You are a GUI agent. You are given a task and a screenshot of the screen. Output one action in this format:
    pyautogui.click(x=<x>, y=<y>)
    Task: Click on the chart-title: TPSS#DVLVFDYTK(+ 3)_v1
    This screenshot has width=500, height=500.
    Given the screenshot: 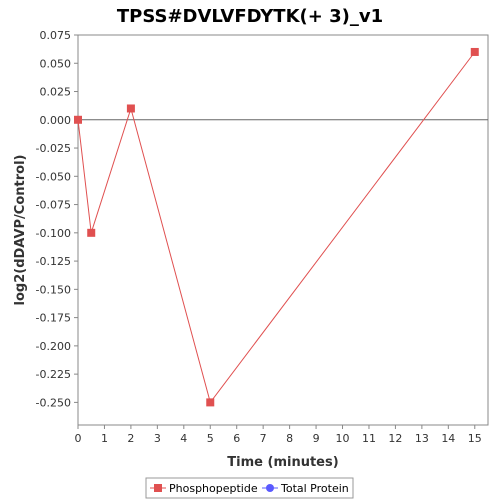 What is the action you would take?
    pyautogui.click(x=250, y=16)
    